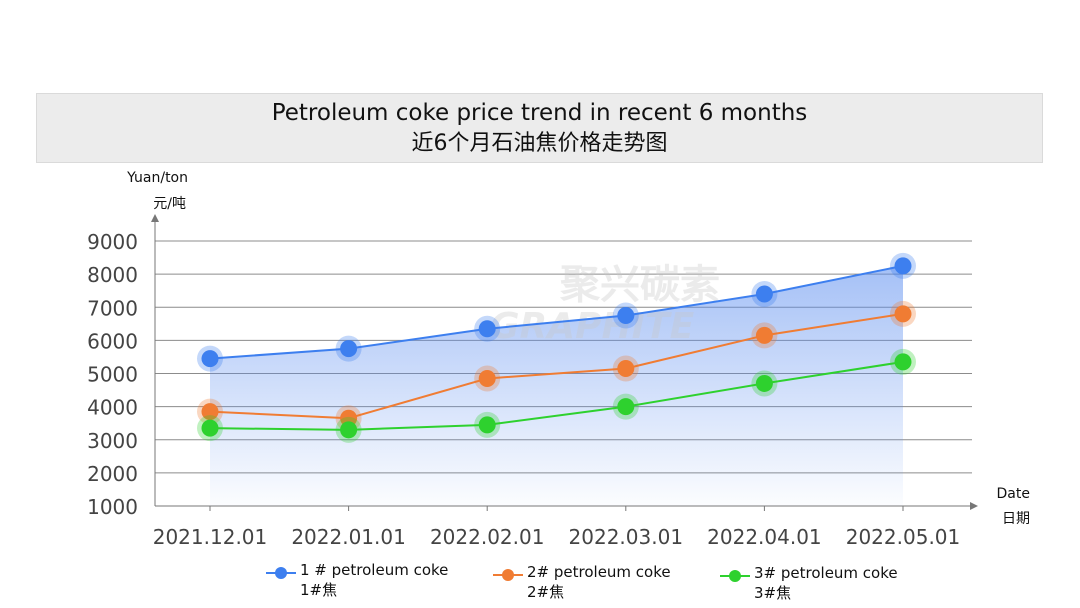 The image size is (1080, 608). What do you see at coordinates (112, 507) in the screenshot?
I see `y-tick-label: 1000` at bounding box center [112, 507].